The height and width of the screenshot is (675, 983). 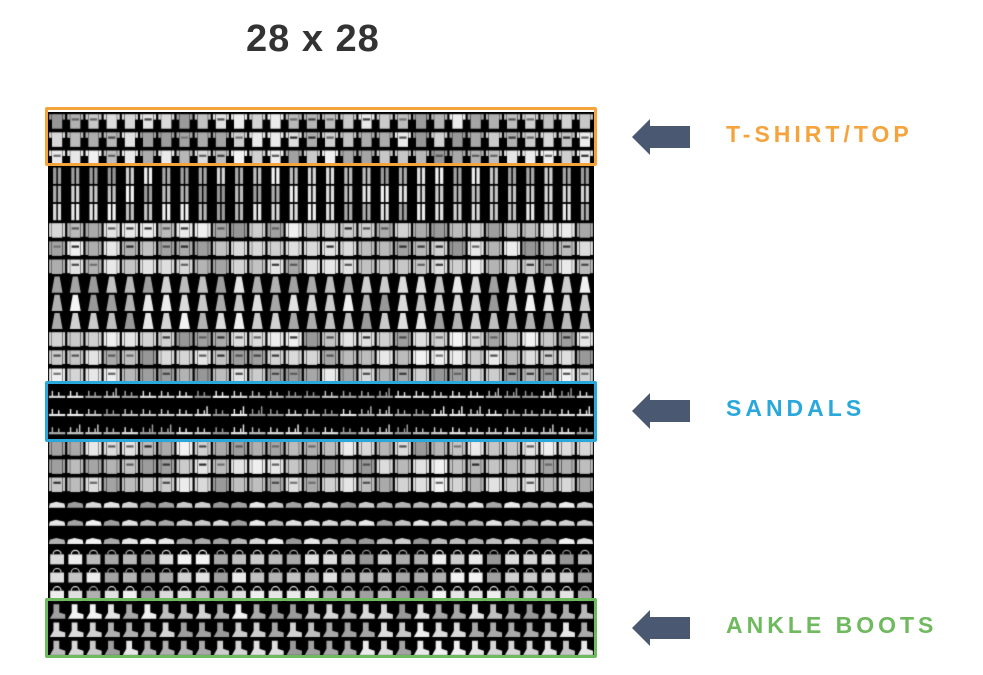 I want to click on ankle-boots-label: ANKLE BOOTS, so click(x=832, y=625).